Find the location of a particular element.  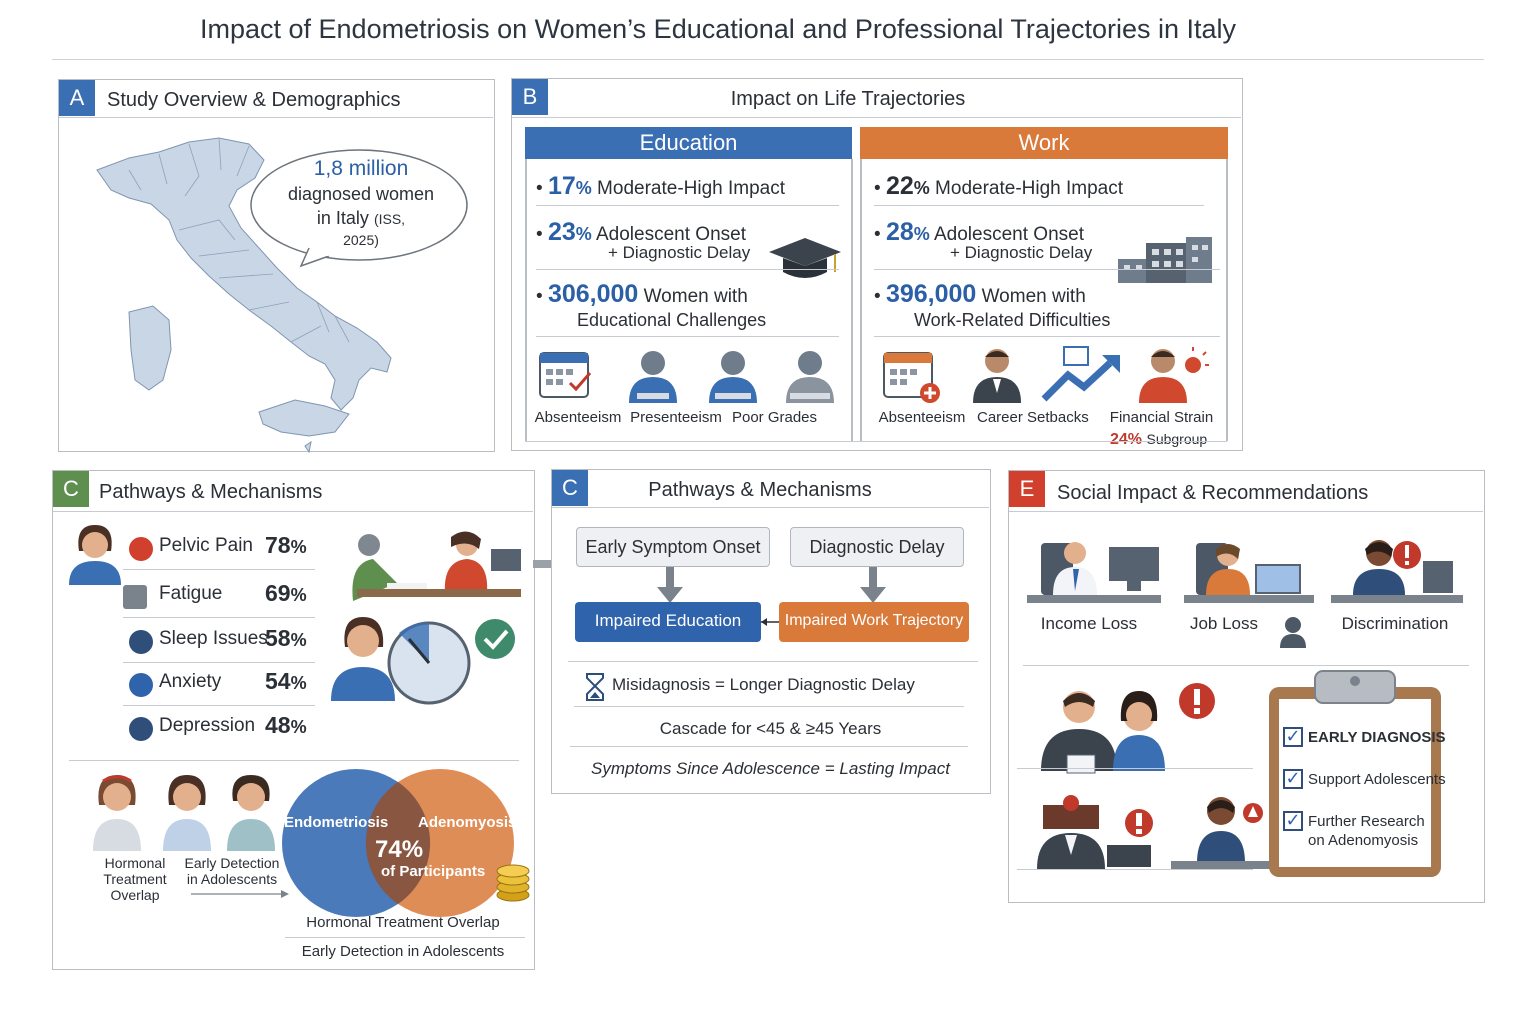

office-building-icon is located at coordinates (1165, 260).